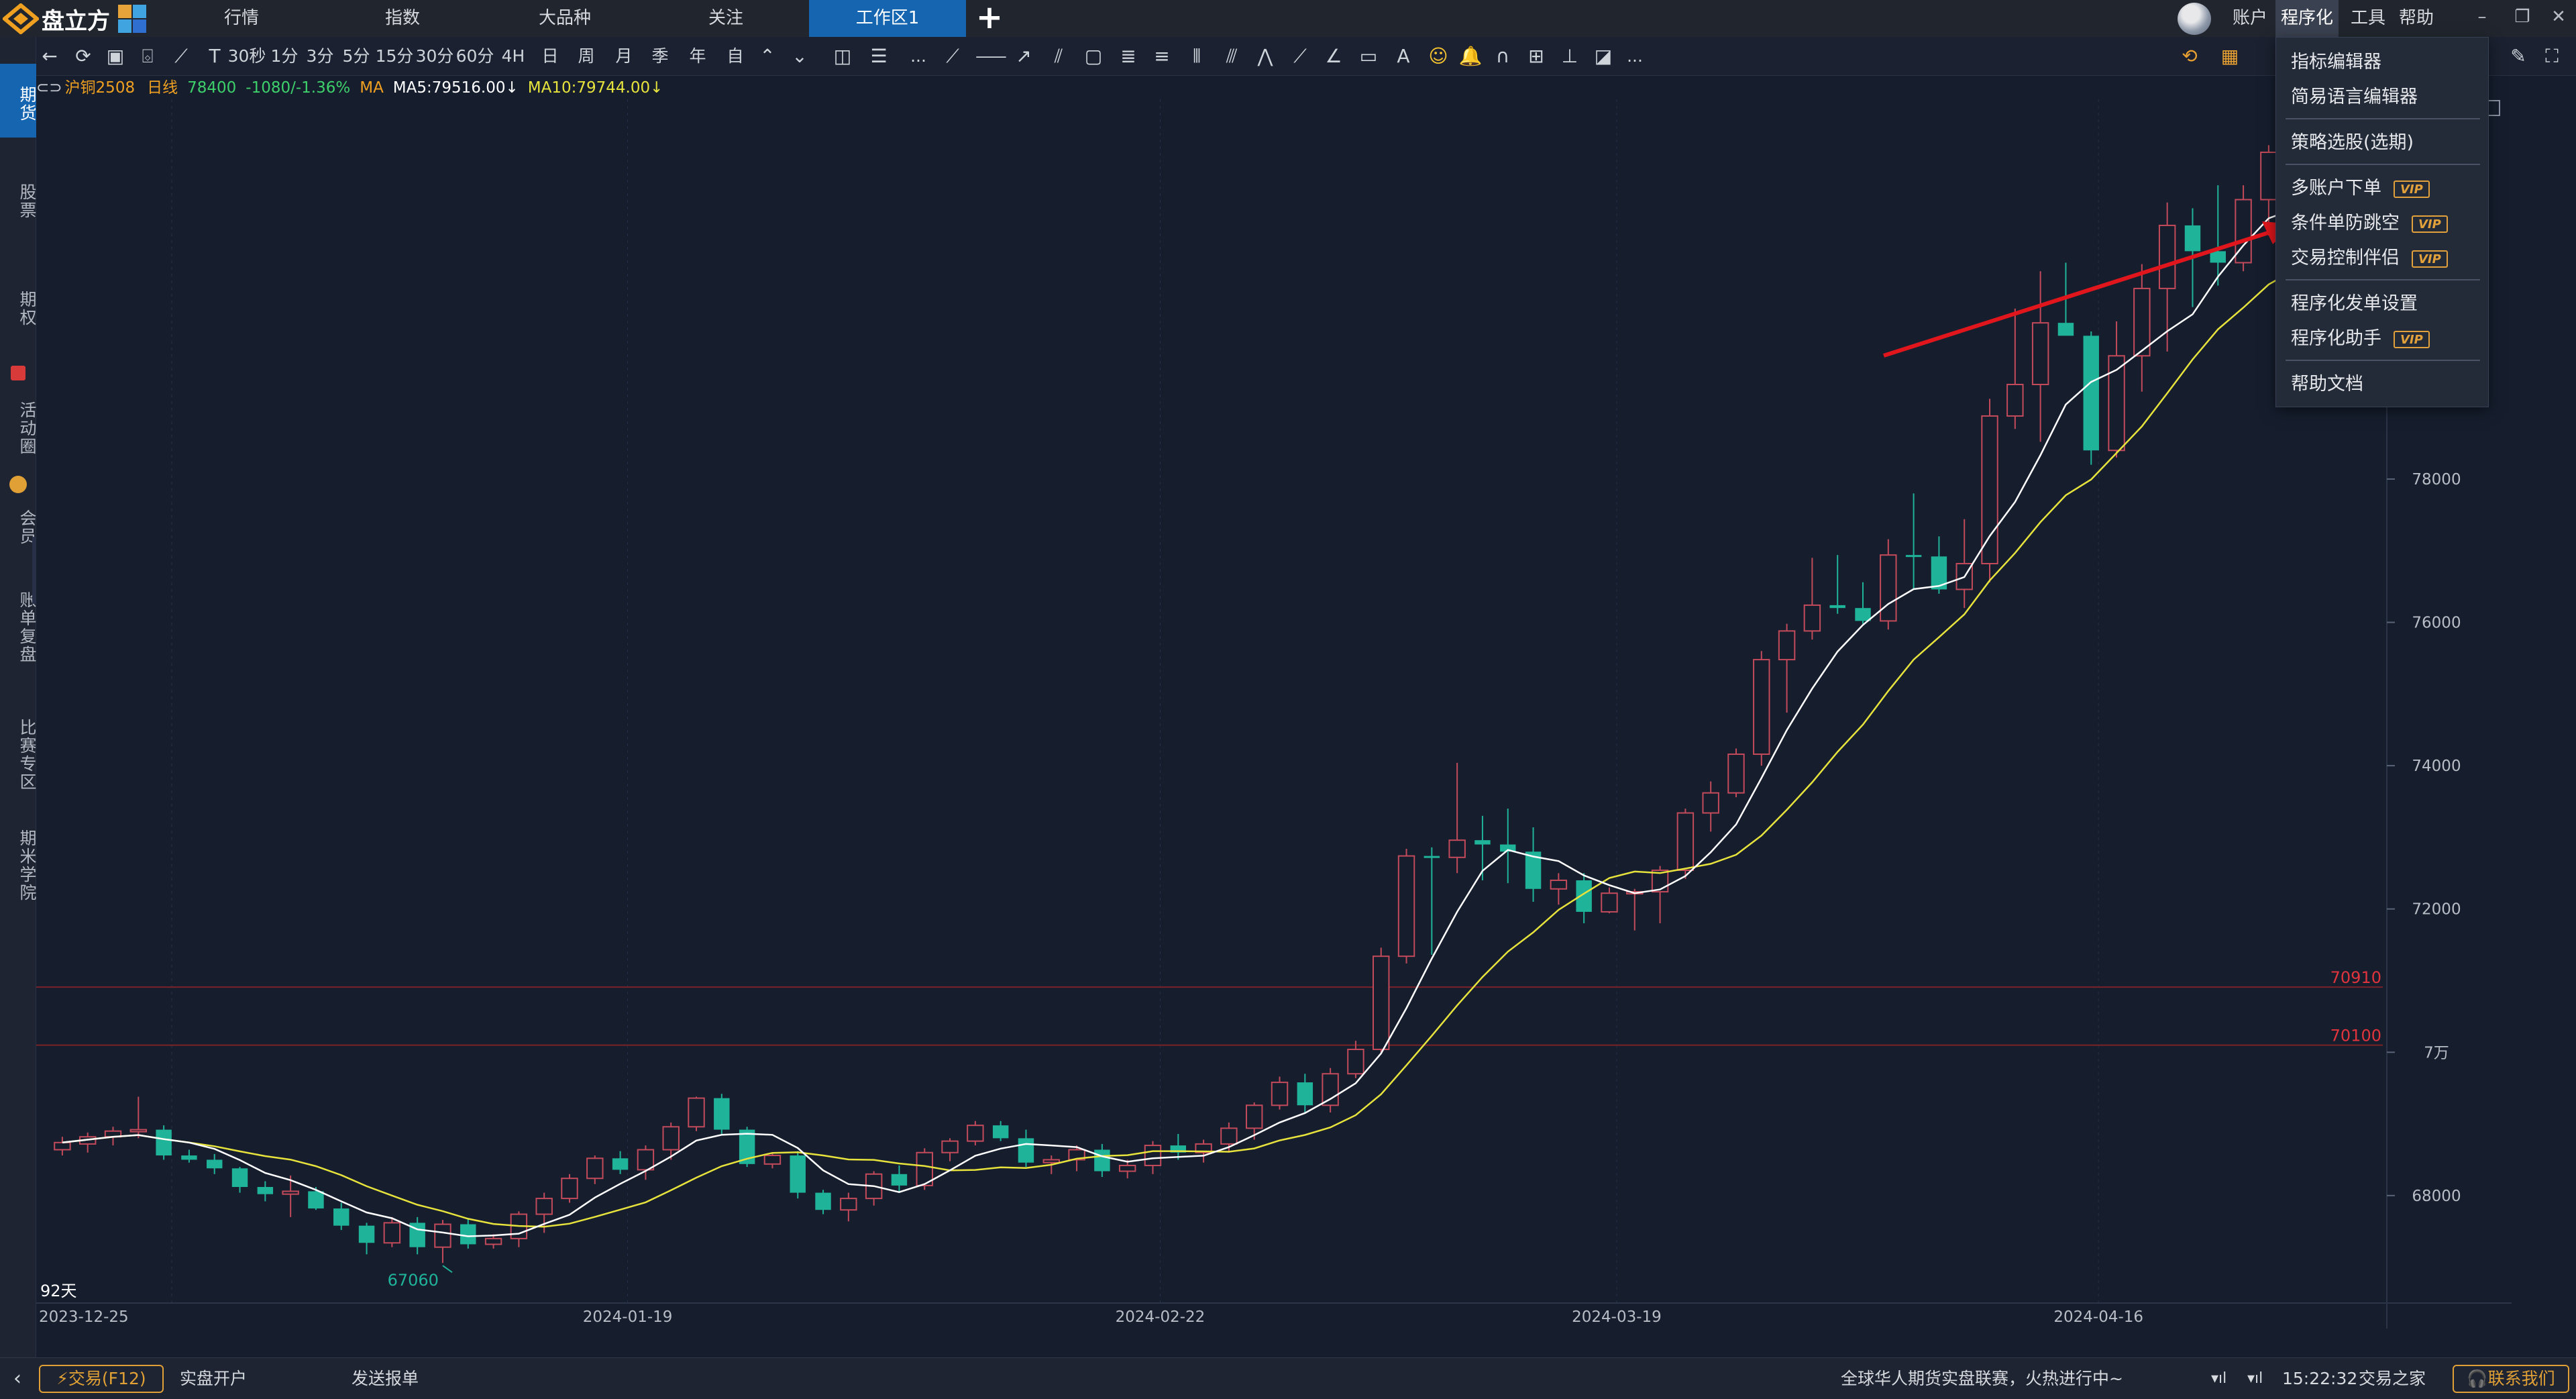 The image size is (2576, 1399). What do you see at coordinates (513, 56) in the screenshot?
I see `period-4h: 4H` at bounding box center [513, 56].